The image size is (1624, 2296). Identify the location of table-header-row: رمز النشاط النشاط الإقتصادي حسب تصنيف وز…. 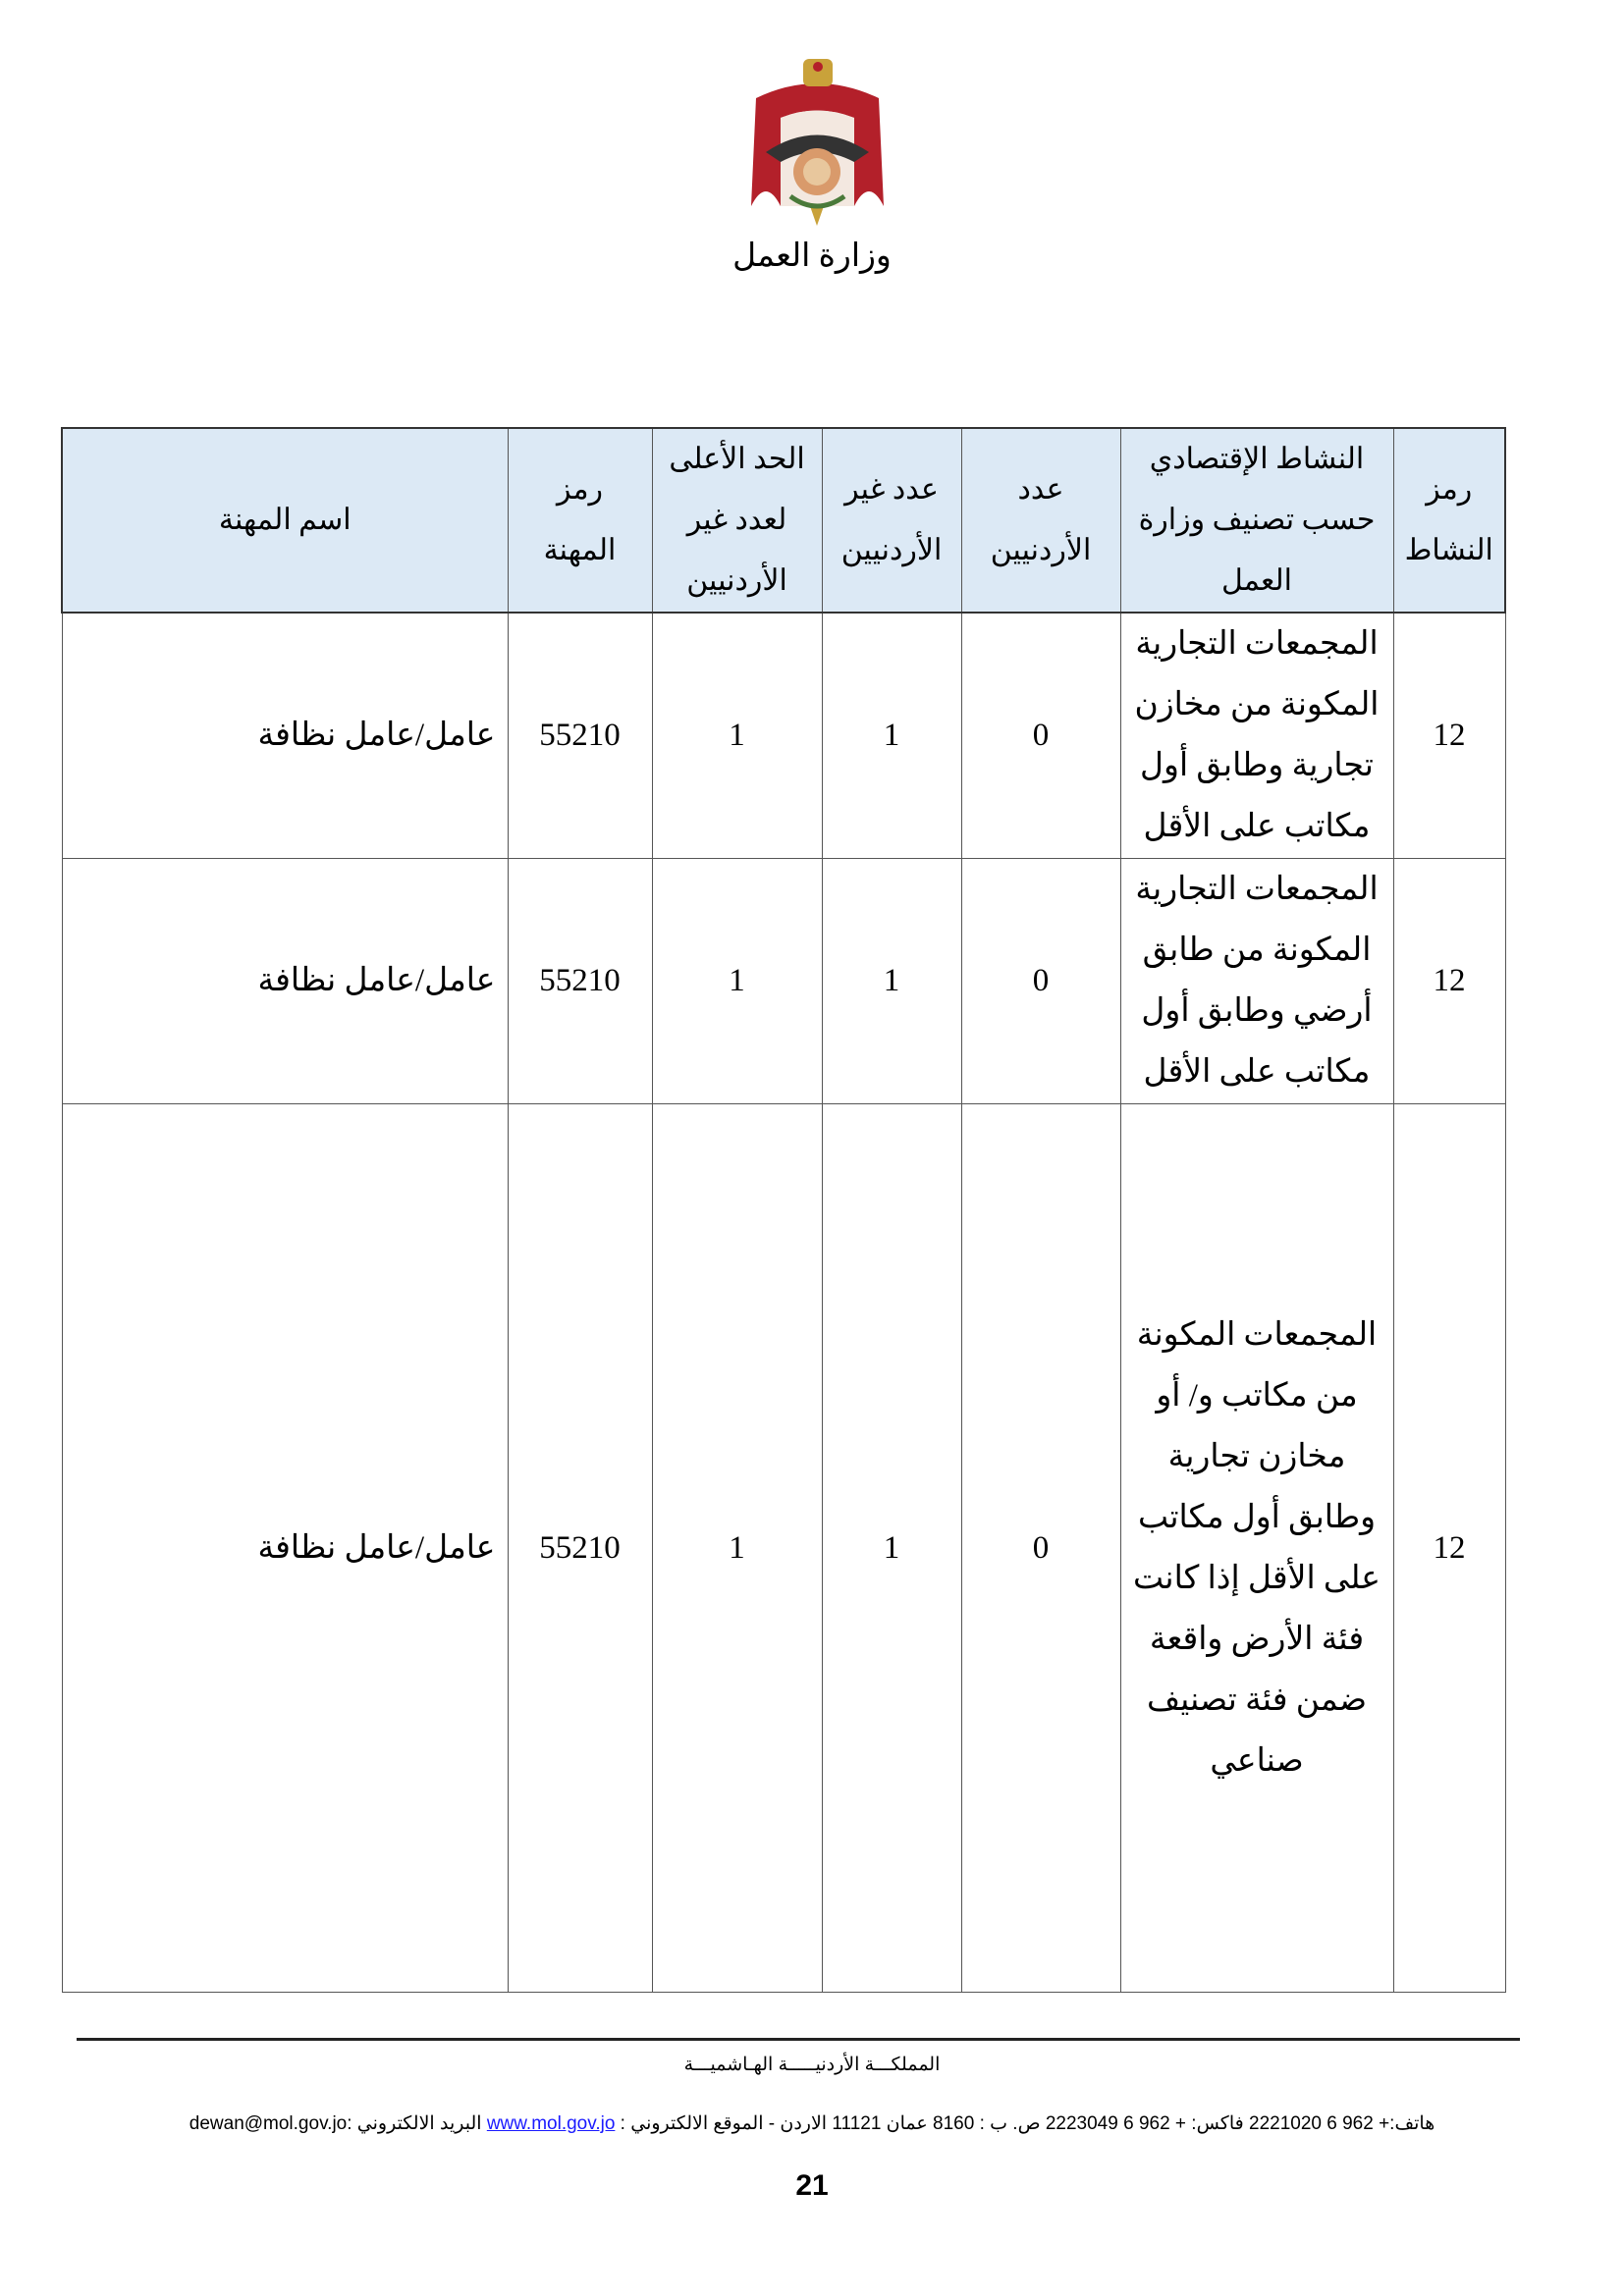
(783, 520).